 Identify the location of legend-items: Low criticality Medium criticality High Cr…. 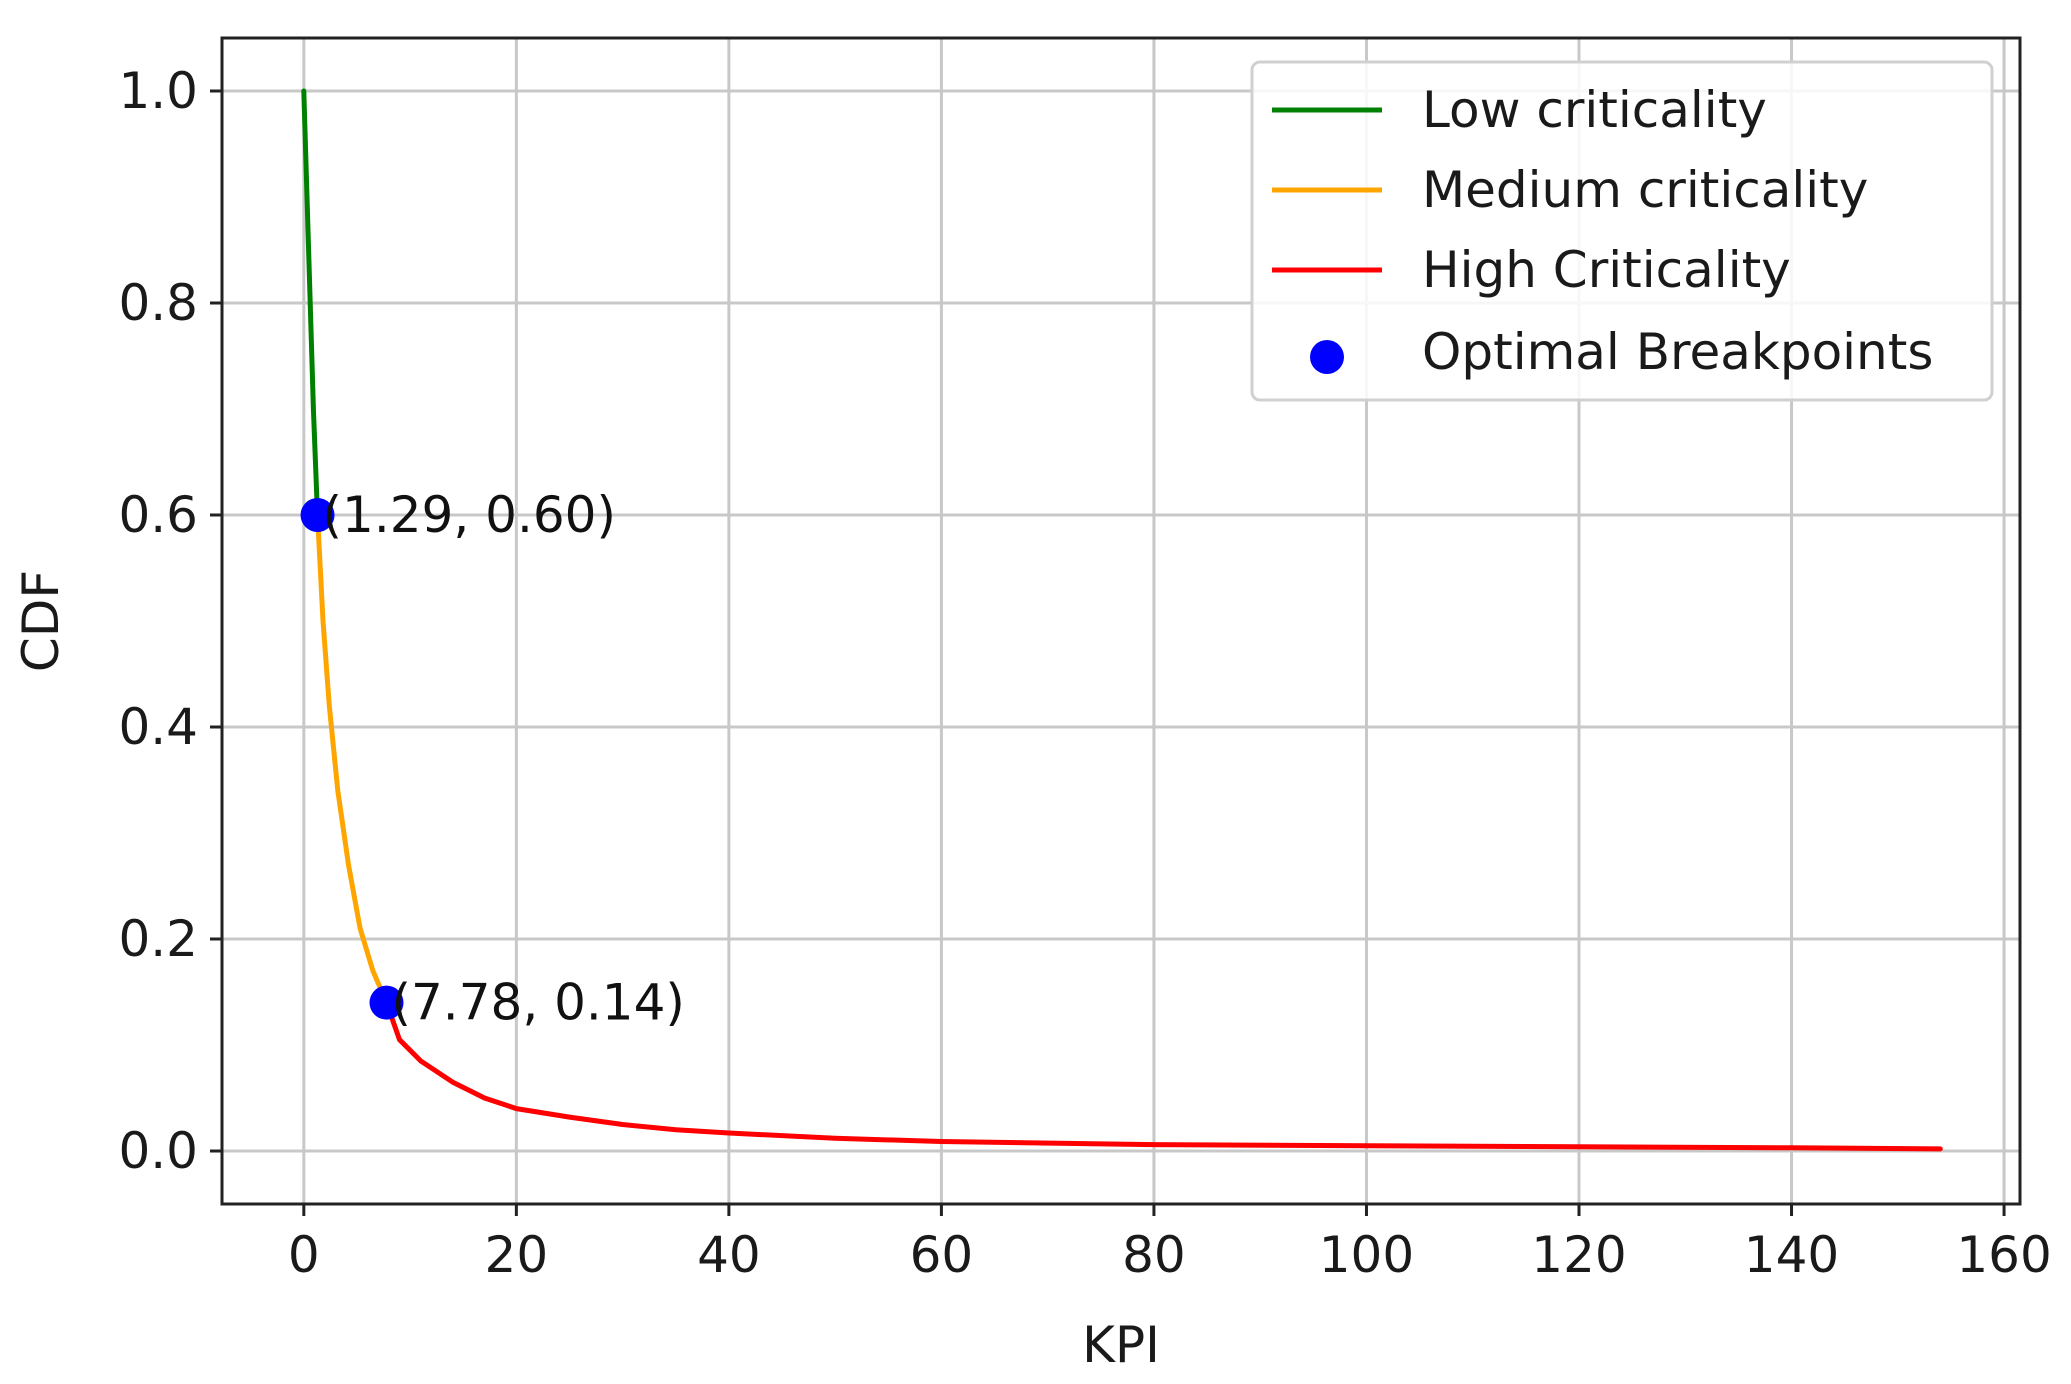
(1602, 231).